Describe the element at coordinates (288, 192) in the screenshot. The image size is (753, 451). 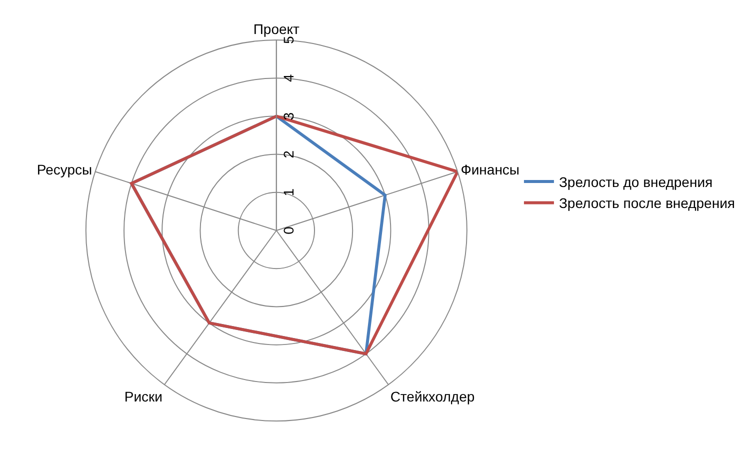
I see `y-tick-label: 1` at that location.